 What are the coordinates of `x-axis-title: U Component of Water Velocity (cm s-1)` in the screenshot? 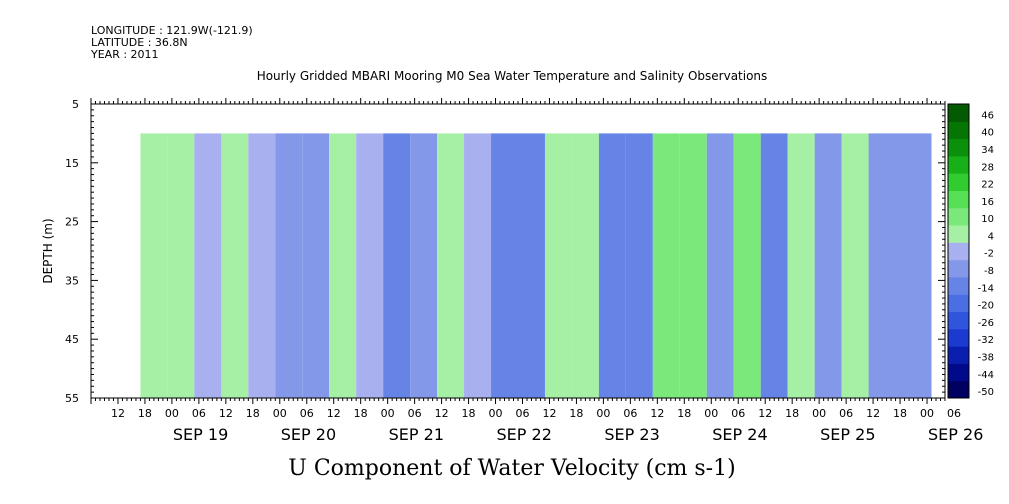 It's located at (511, 468).